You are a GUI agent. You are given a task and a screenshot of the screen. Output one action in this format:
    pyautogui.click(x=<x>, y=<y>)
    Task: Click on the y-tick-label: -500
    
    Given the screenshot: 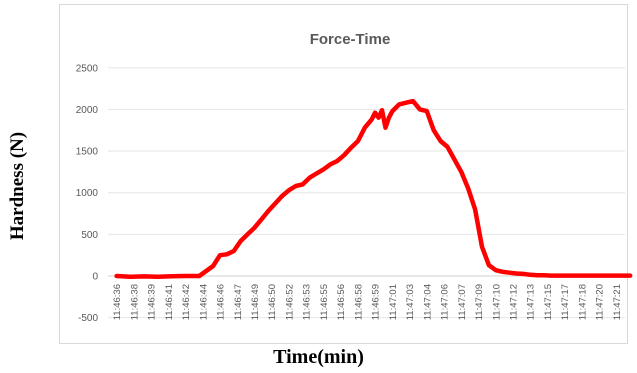 What is the action you would take?
    pyautogui.click(x=88, y=318)
    